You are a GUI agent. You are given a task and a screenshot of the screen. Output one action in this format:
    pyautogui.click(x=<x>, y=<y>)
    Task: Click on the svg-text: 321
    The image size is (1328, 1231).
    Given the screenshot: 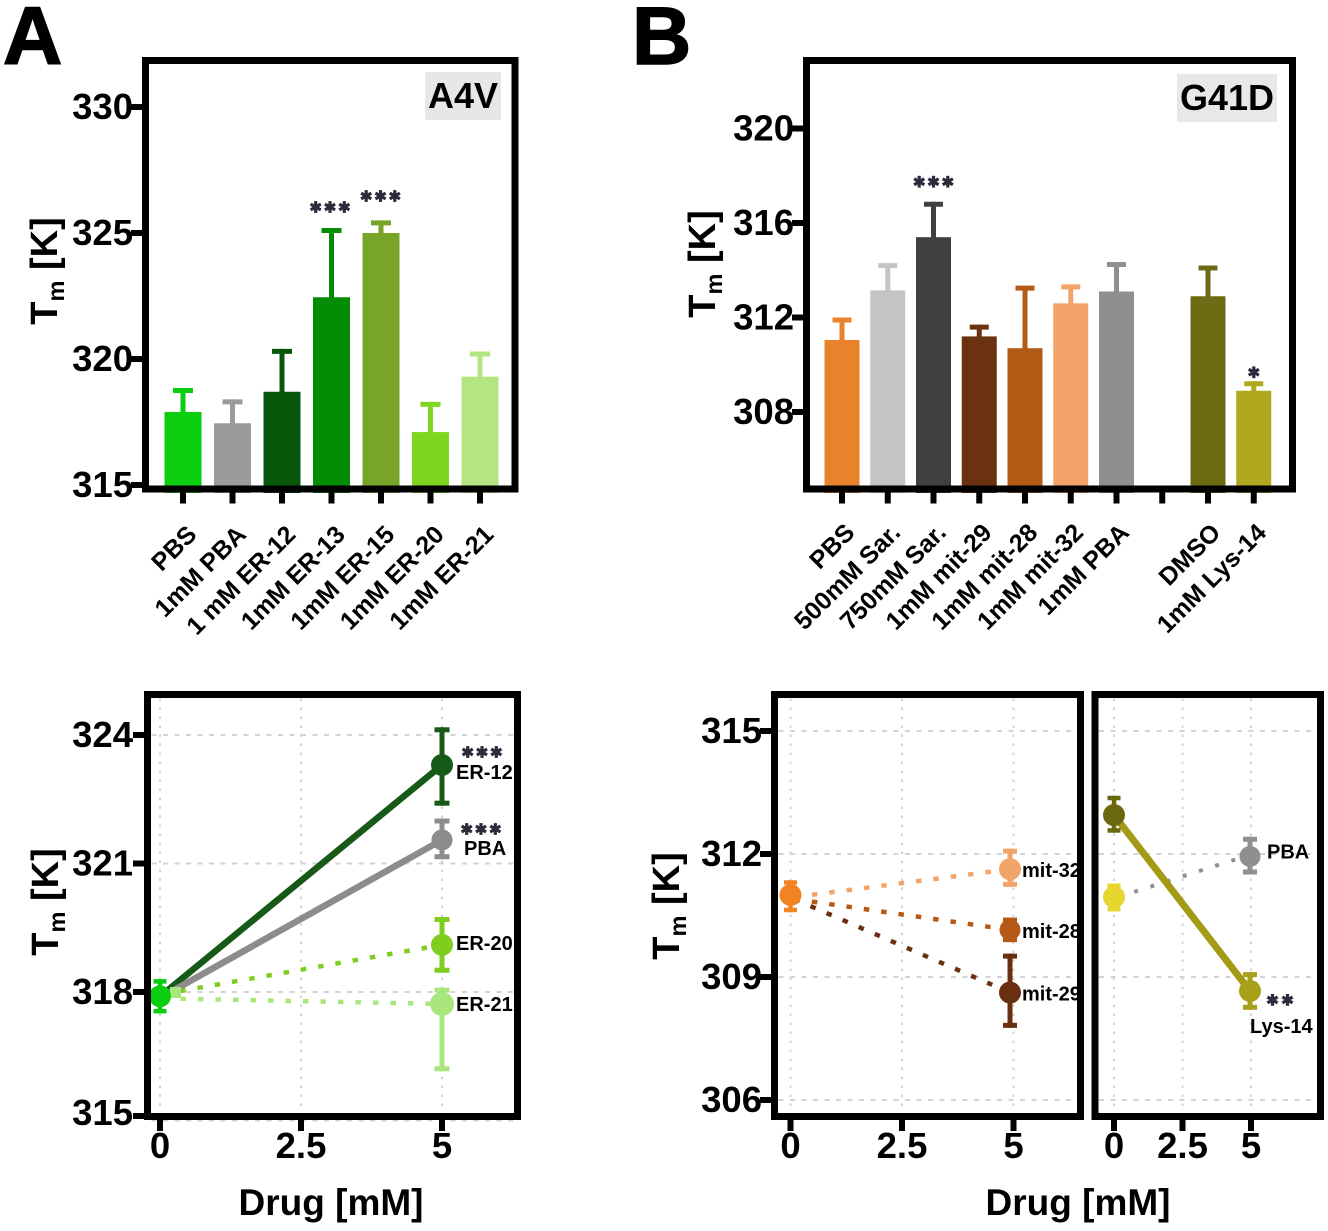 What is the action you would take?
    pyautogui.click(x=102, y=862)
    